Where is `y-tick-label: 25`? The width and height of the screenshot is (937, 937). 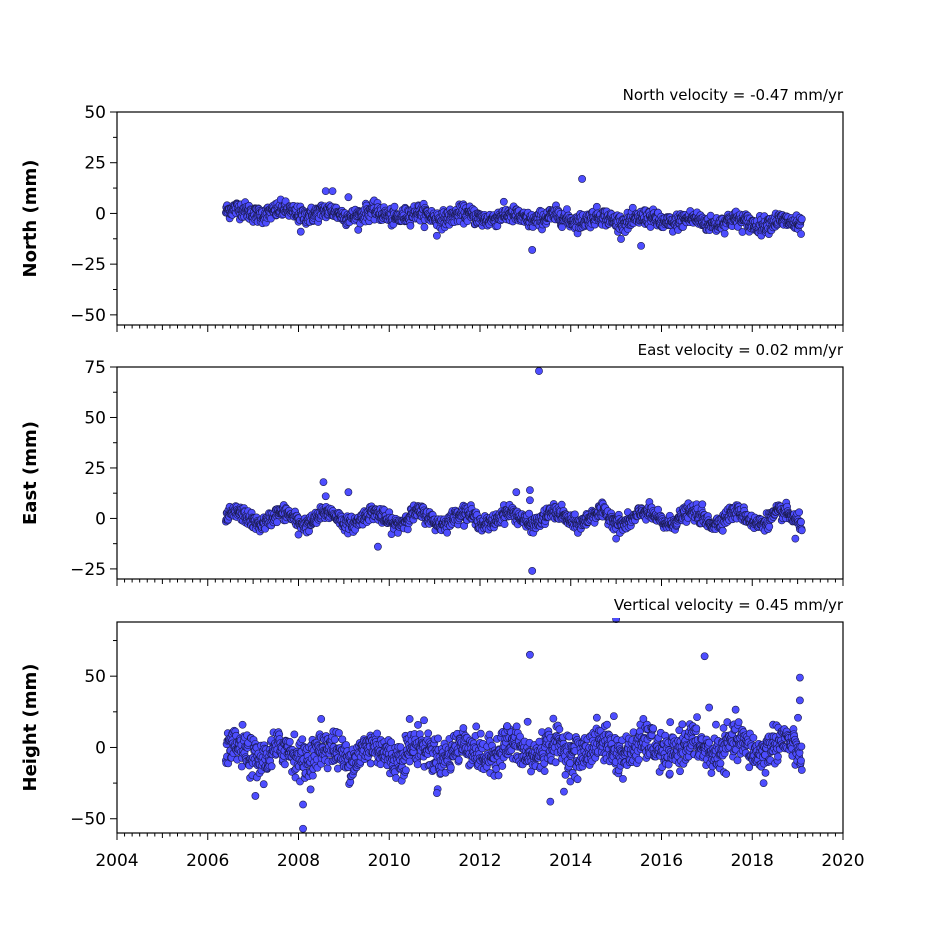 y-tick-label: 25 is located at coordinates (95, 469).